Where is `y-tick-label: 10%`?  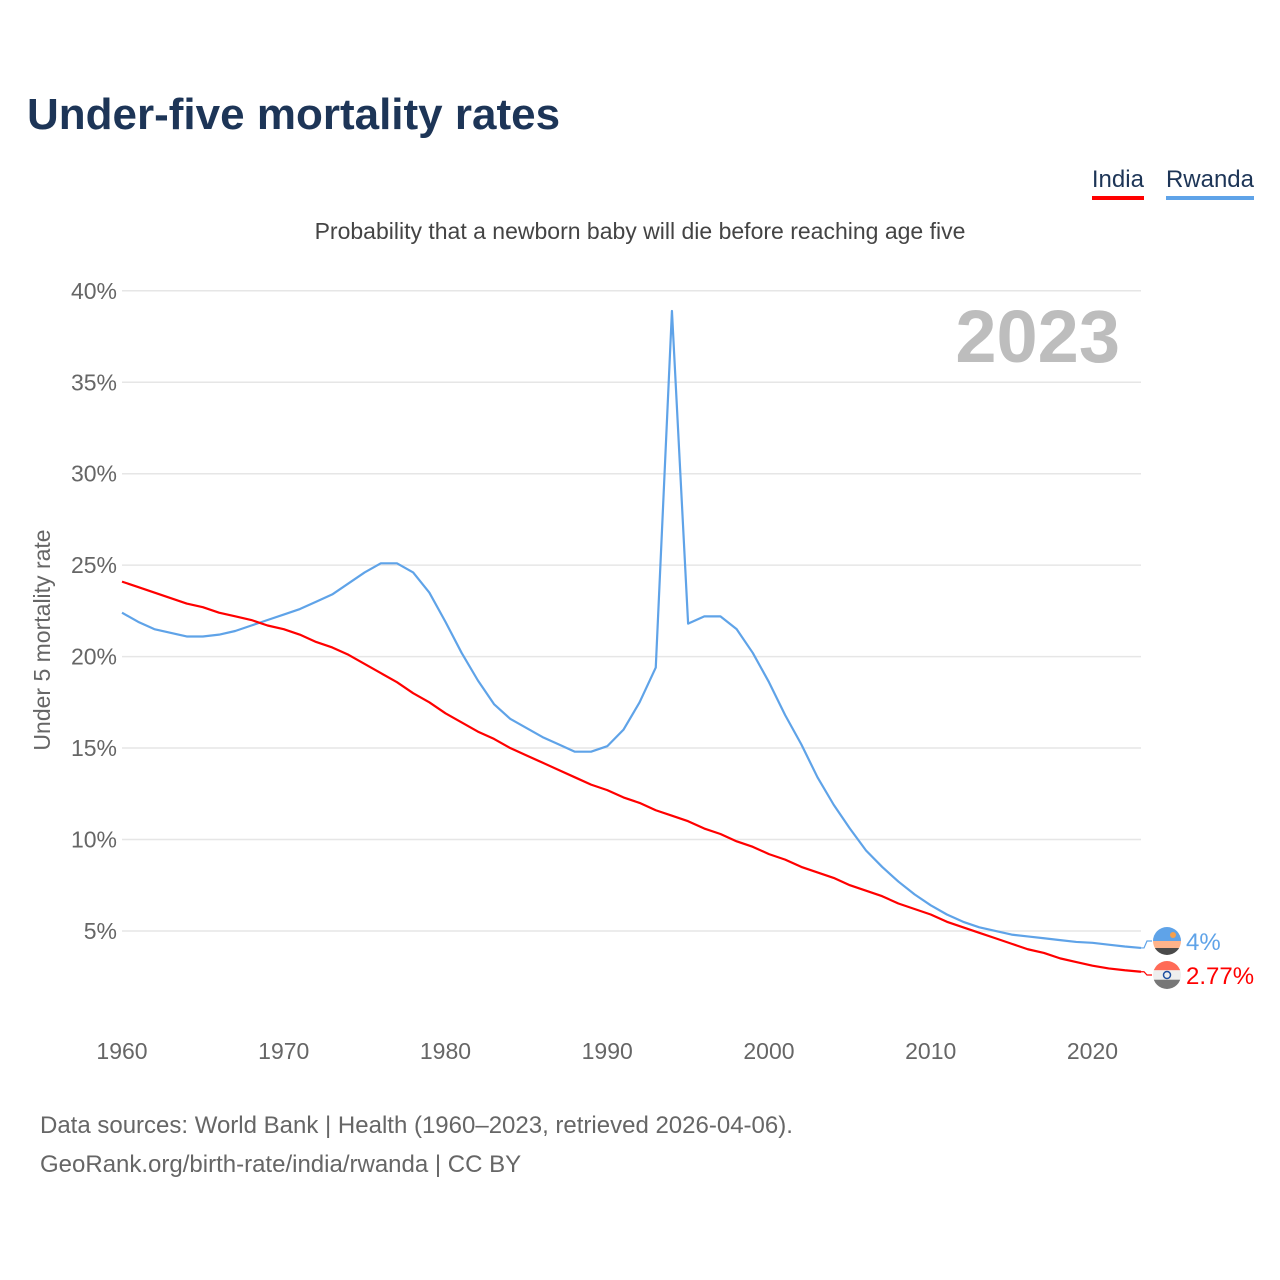 y-tick-label: 10% is located at coordinates (94, 840).